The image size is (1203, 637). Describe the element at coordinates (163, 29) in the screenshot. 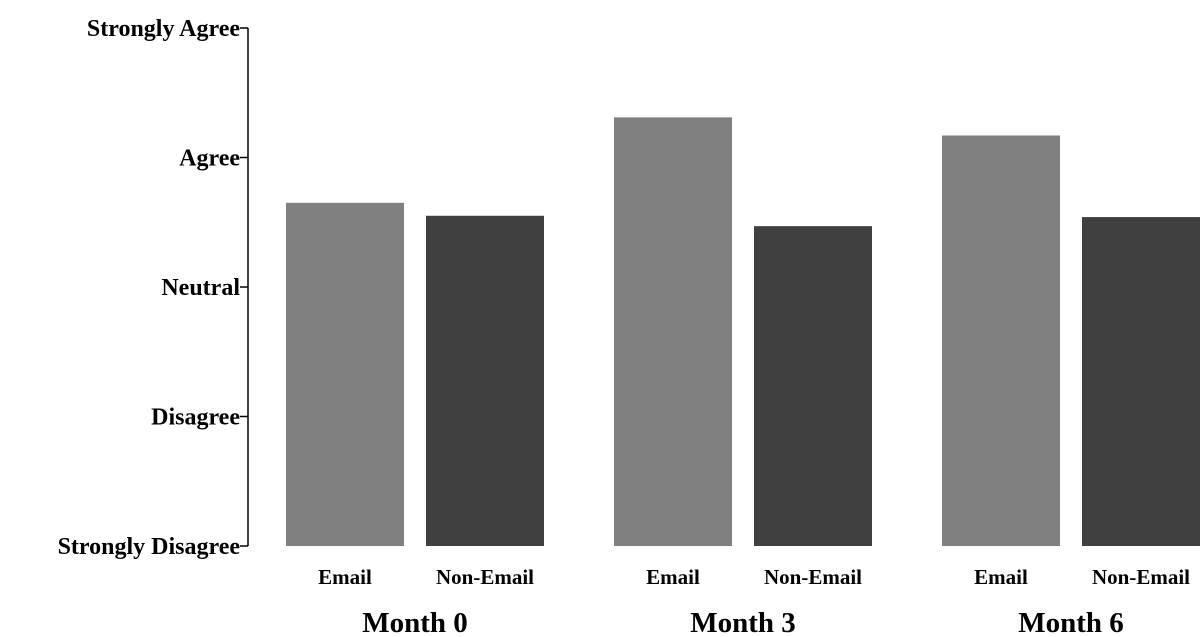

I see `y-tick-label: Strongly Agree` at that location.